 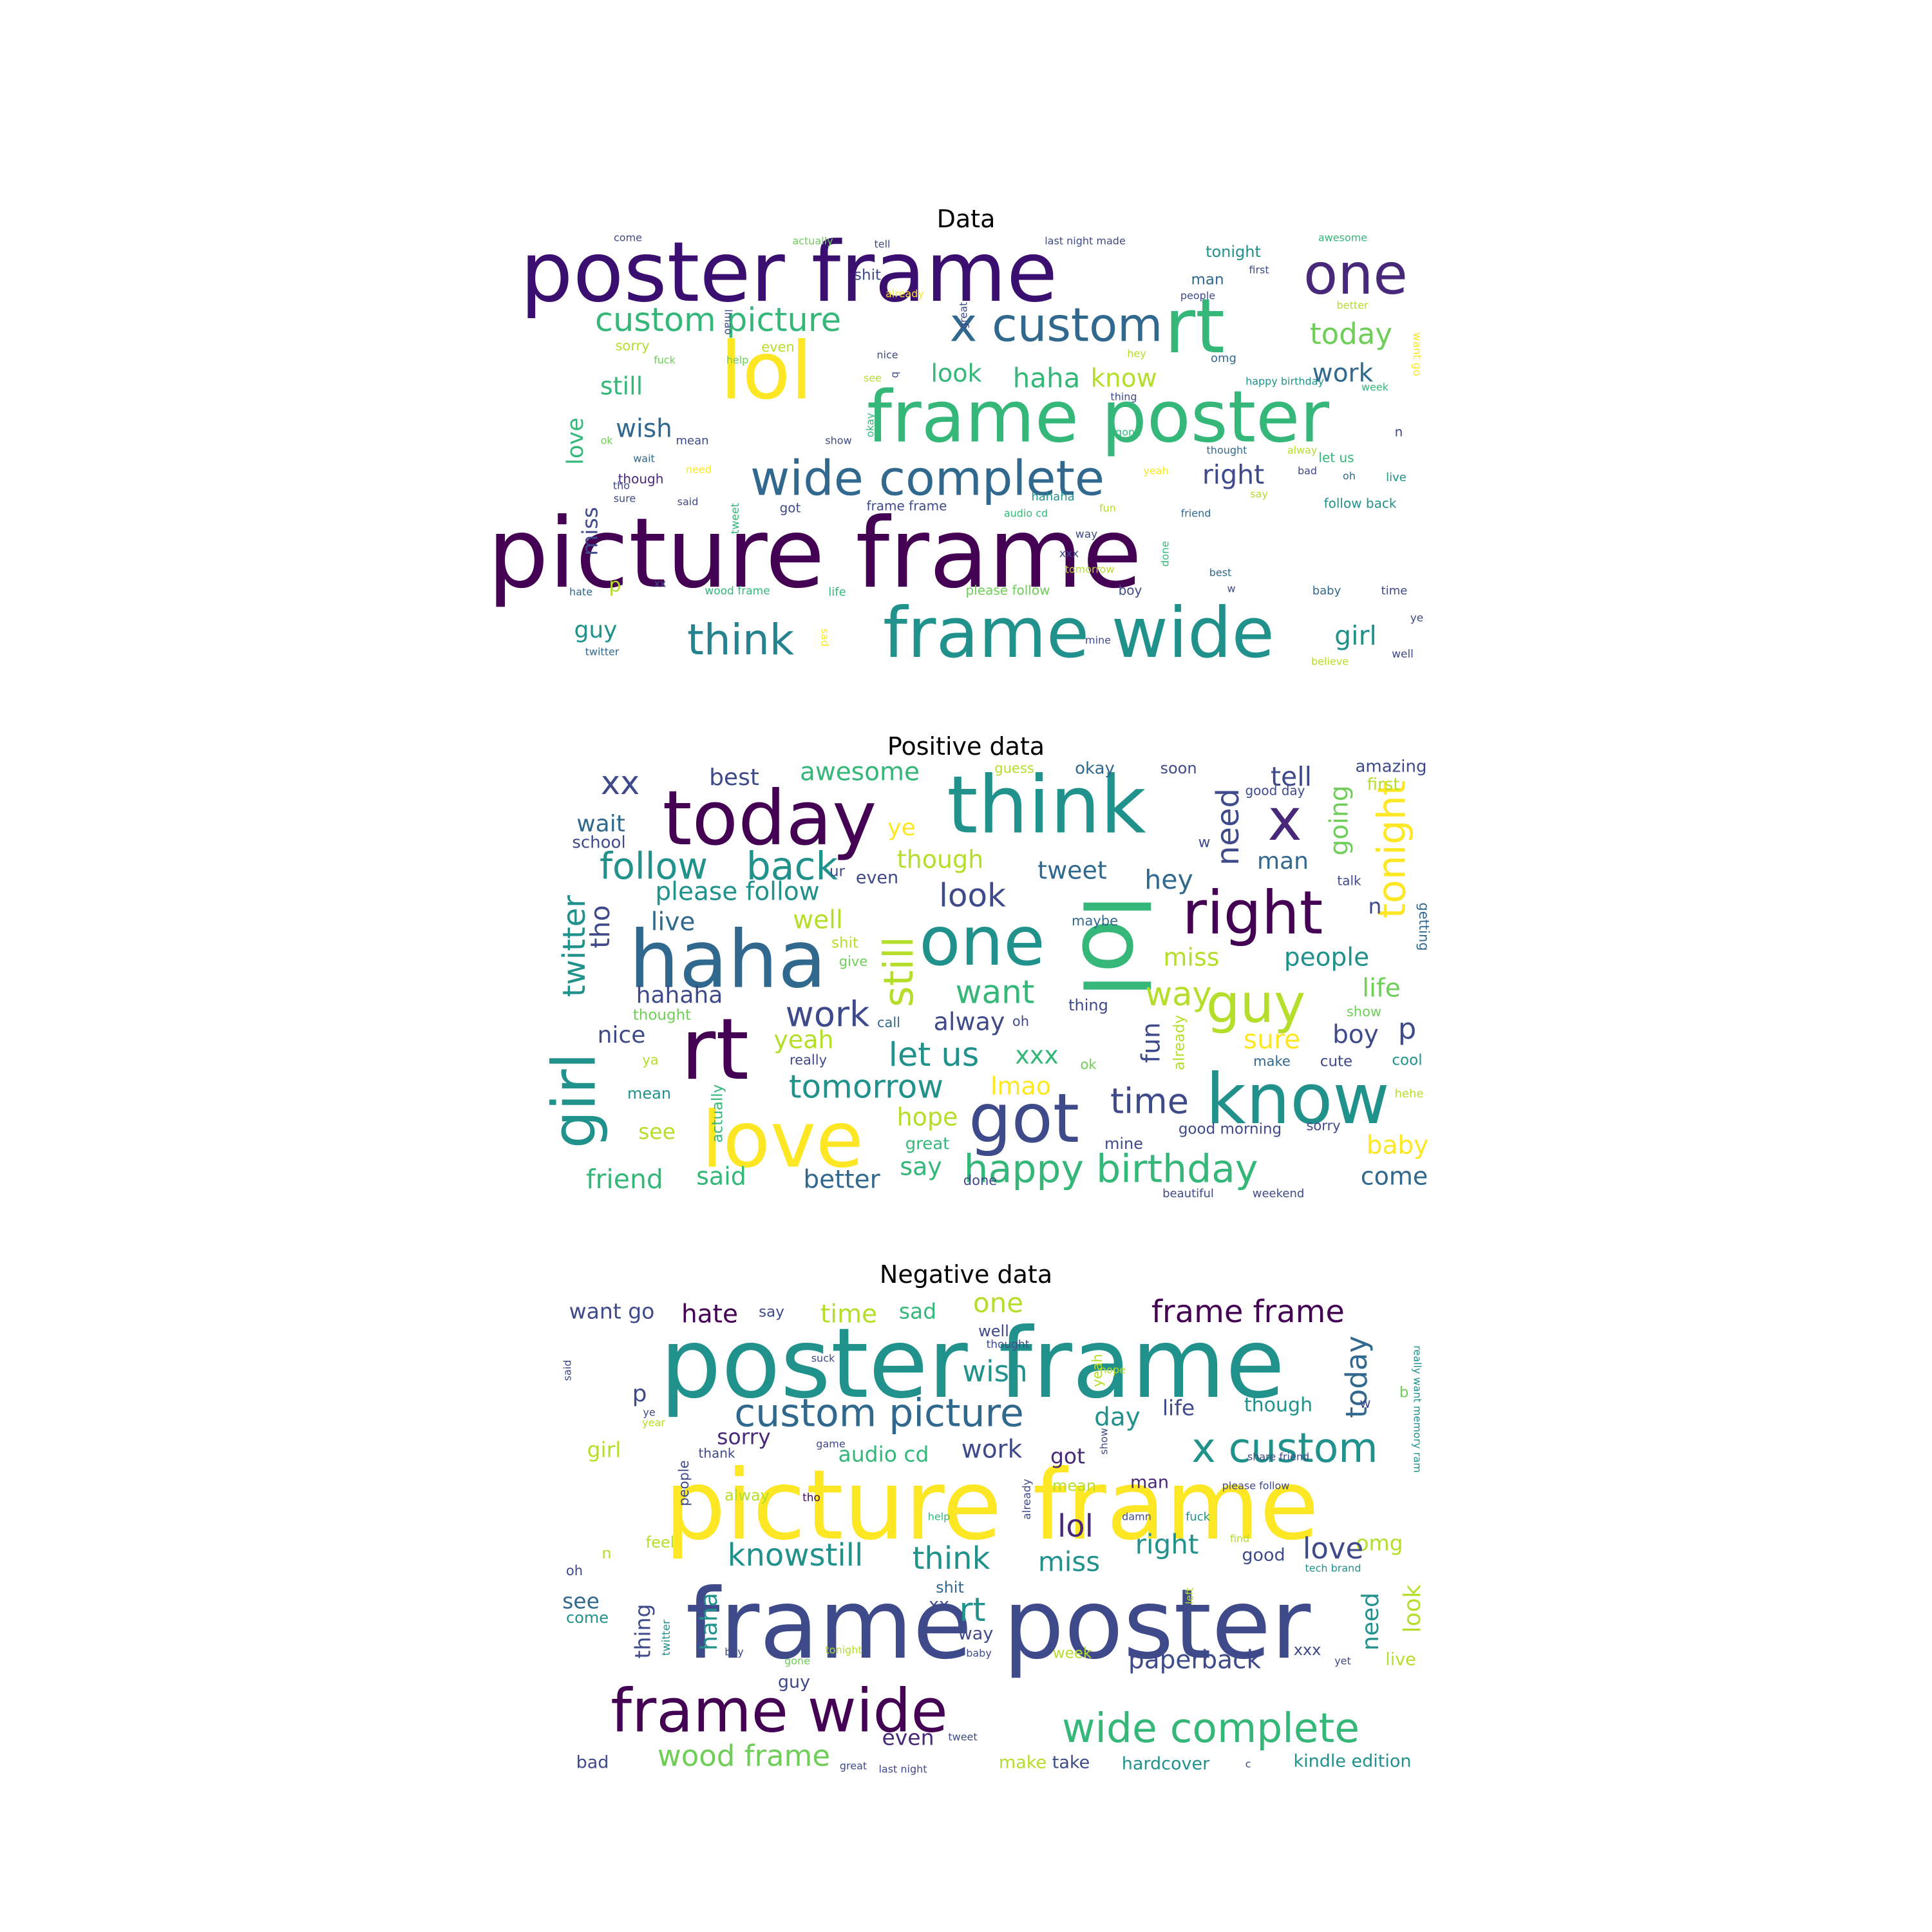 What do you see at coordinates (710, 1315) in the screenshot?
I see `word-hate: hate` at bounding box center [710, 1315].